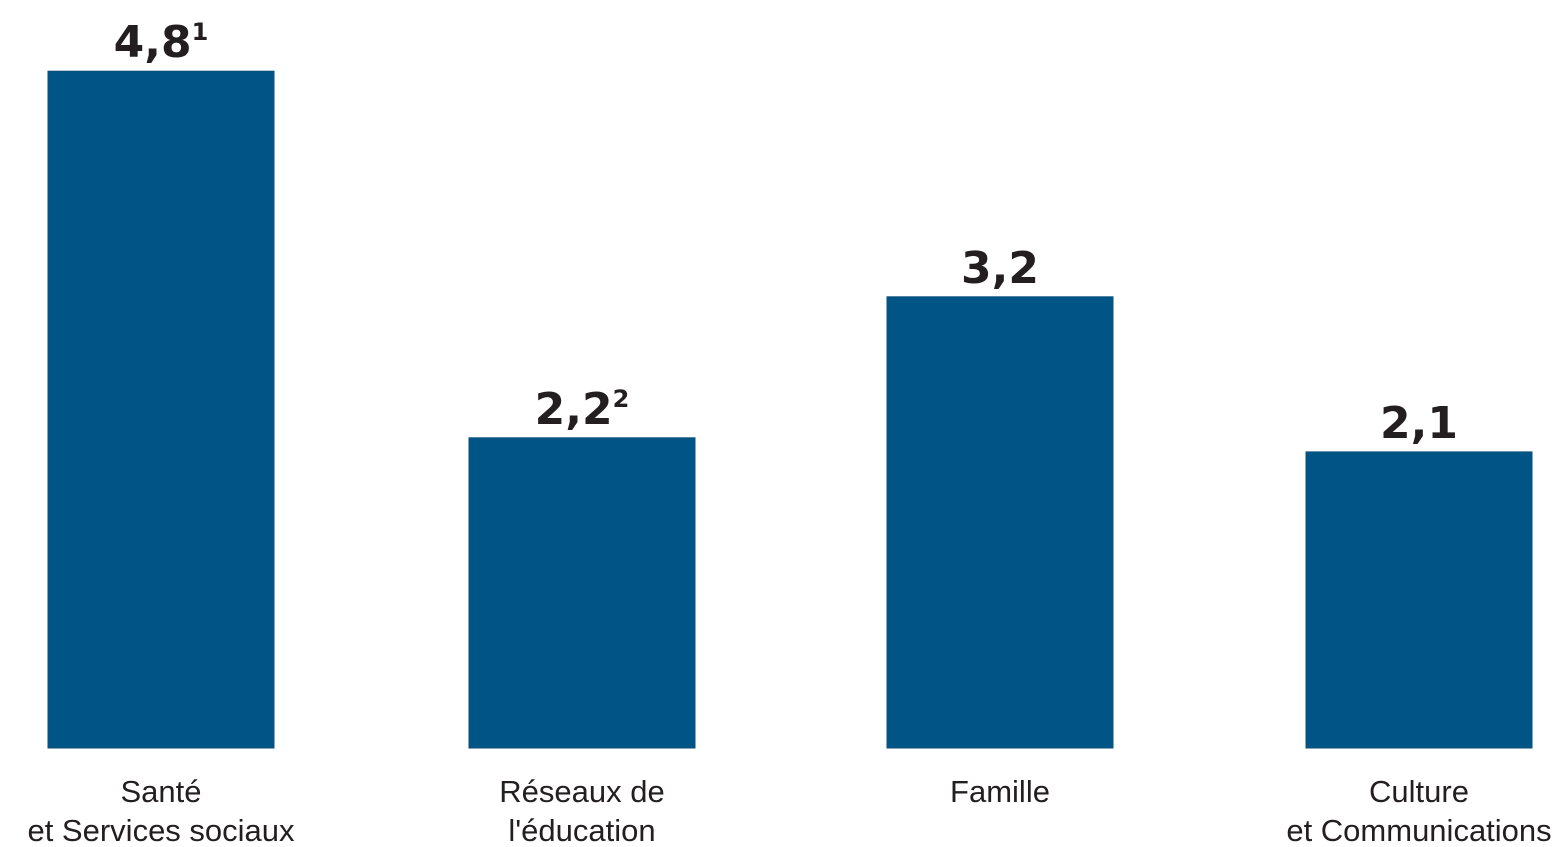 Image resolution: width=1568 pixels, height=847 pixels. I want to click on value-label-2: 2,22, so click(582, 409).